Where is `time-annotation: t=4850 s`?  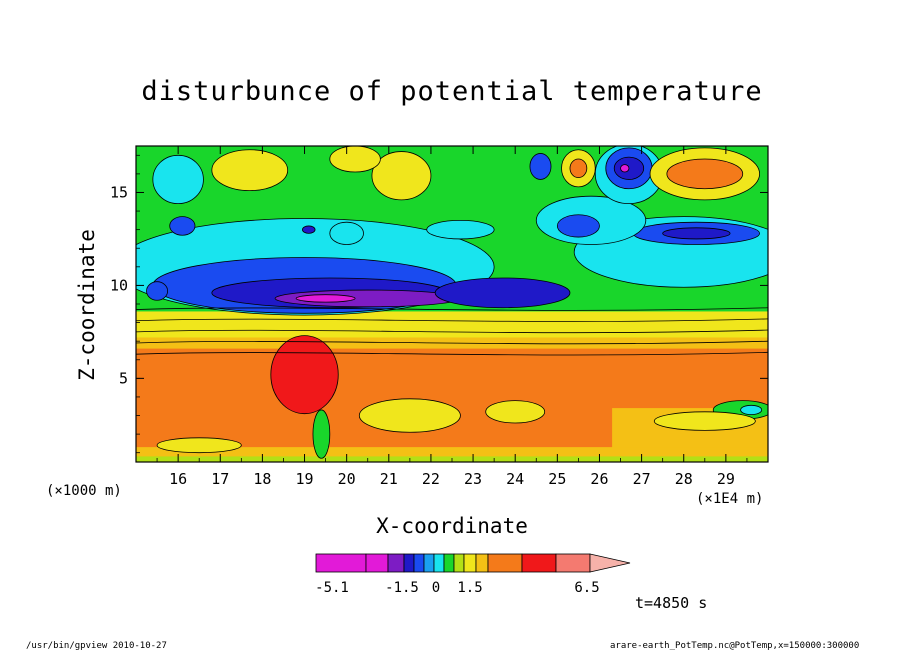 time-annotation: t=4850 s is located at coordinates (671, 603).